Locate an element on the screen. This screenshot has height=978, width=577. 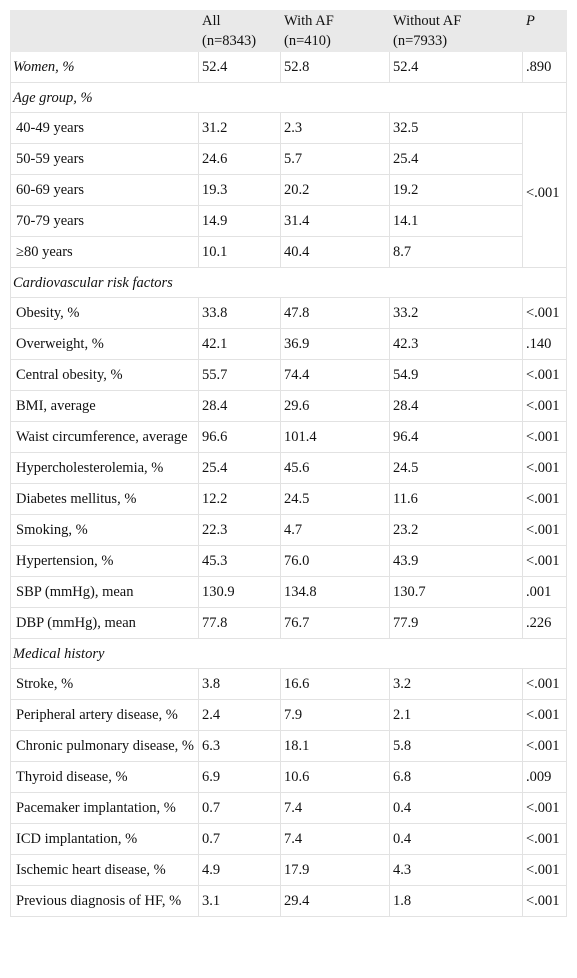
cell: 54.9 is located at coordinates (456, 375).